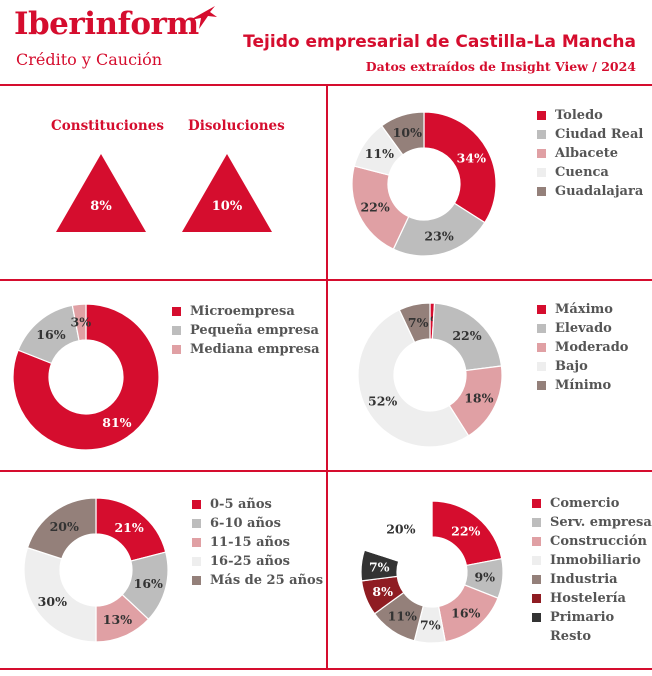 Image resolution: width=652 pixels, height=676 pixels. I want to click on legend-label: Elevado, so click(583, 328).